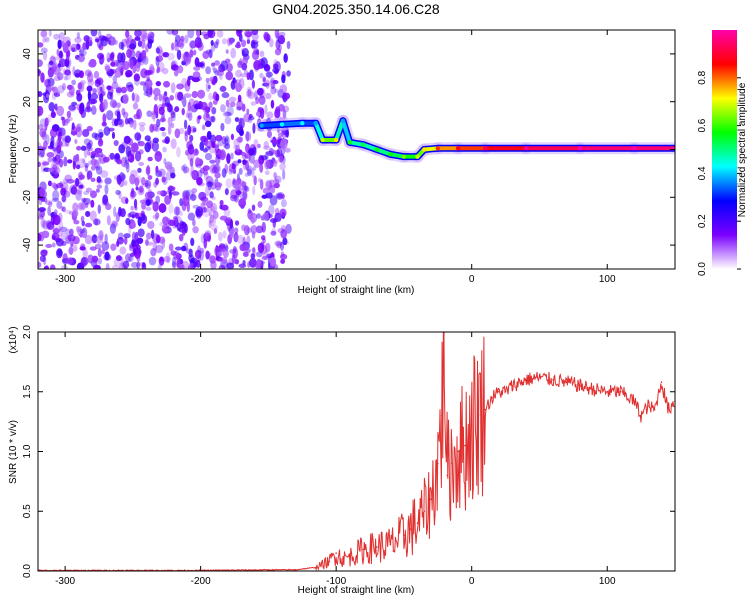 This screenshot has height=600, width=750. I want to click on x-tick-label: 100, so click(607, 279).